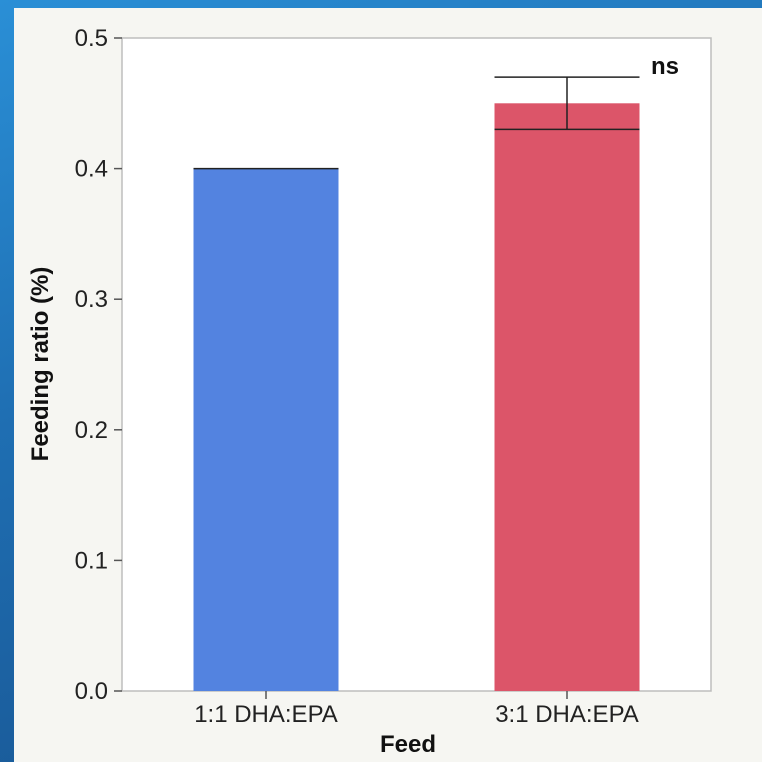 The height and width of the screenshot is (762, 762). Describe the element at coordinates (91, 430) in the screenshot. I see `y-tick-label: 0.2` at that location.